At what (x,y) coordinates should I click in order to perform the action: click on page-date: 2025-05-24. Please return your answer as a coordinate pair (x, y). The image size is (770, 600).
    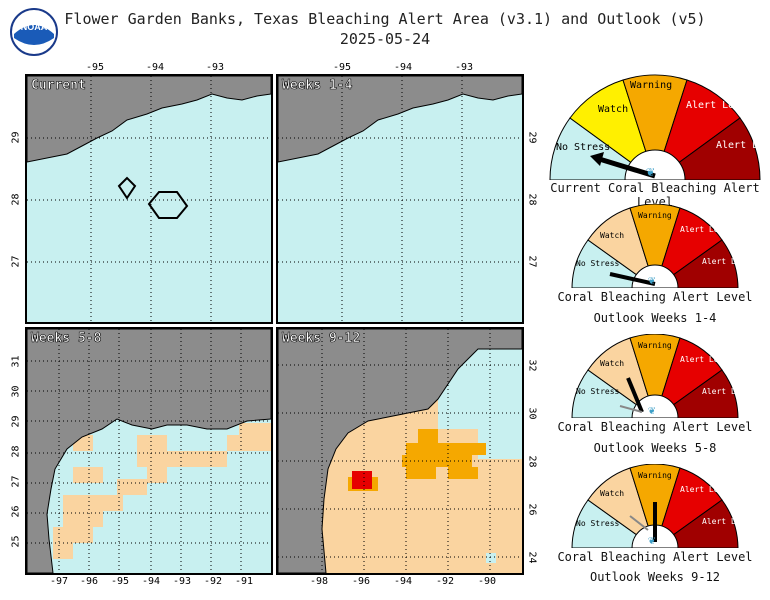
    Looking at the image, I should click on (385, 39).